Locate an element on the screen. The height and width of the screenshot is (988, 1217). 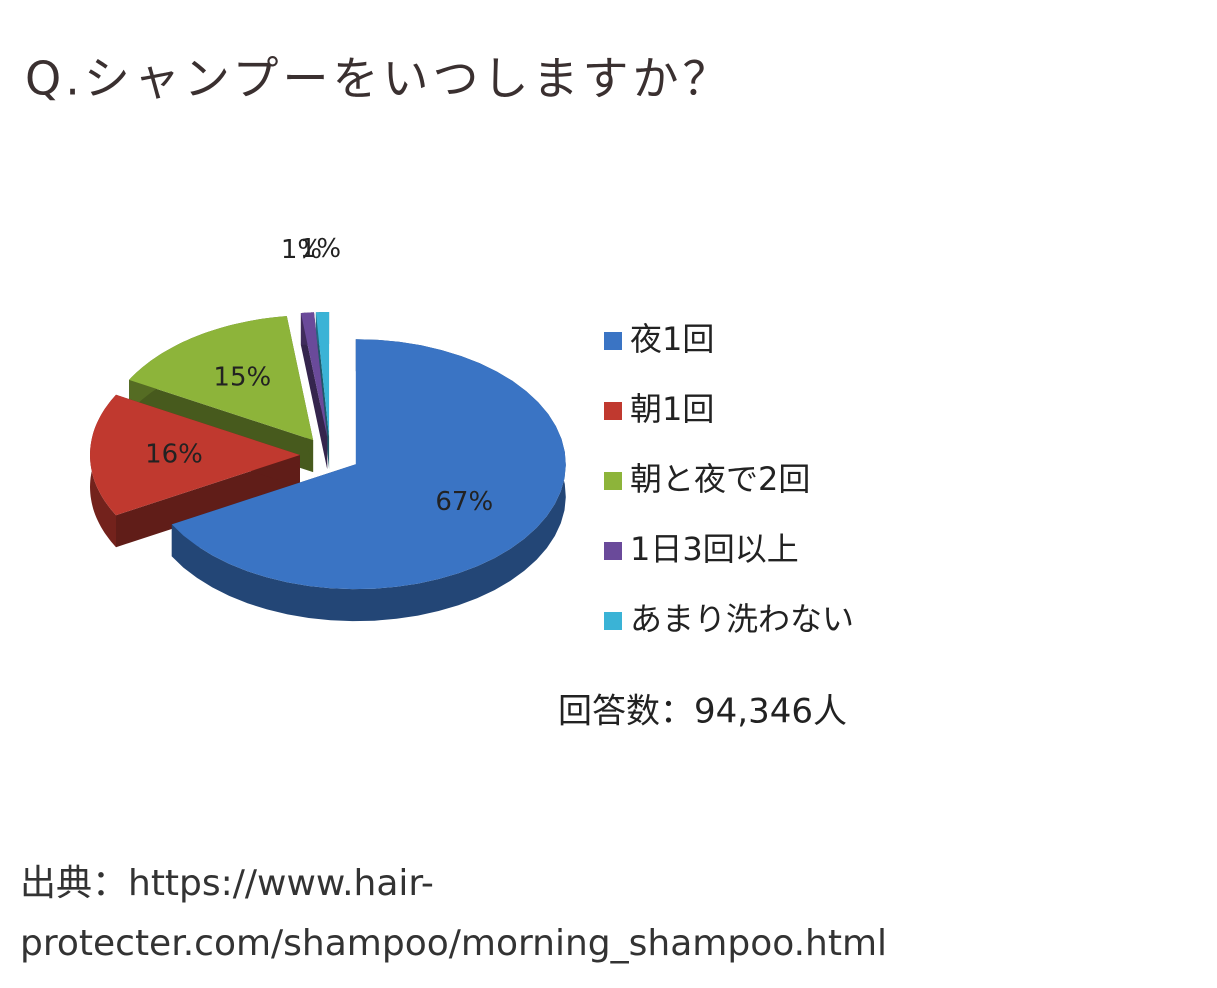
data-label: 16% is located at coordinates (174, 455).